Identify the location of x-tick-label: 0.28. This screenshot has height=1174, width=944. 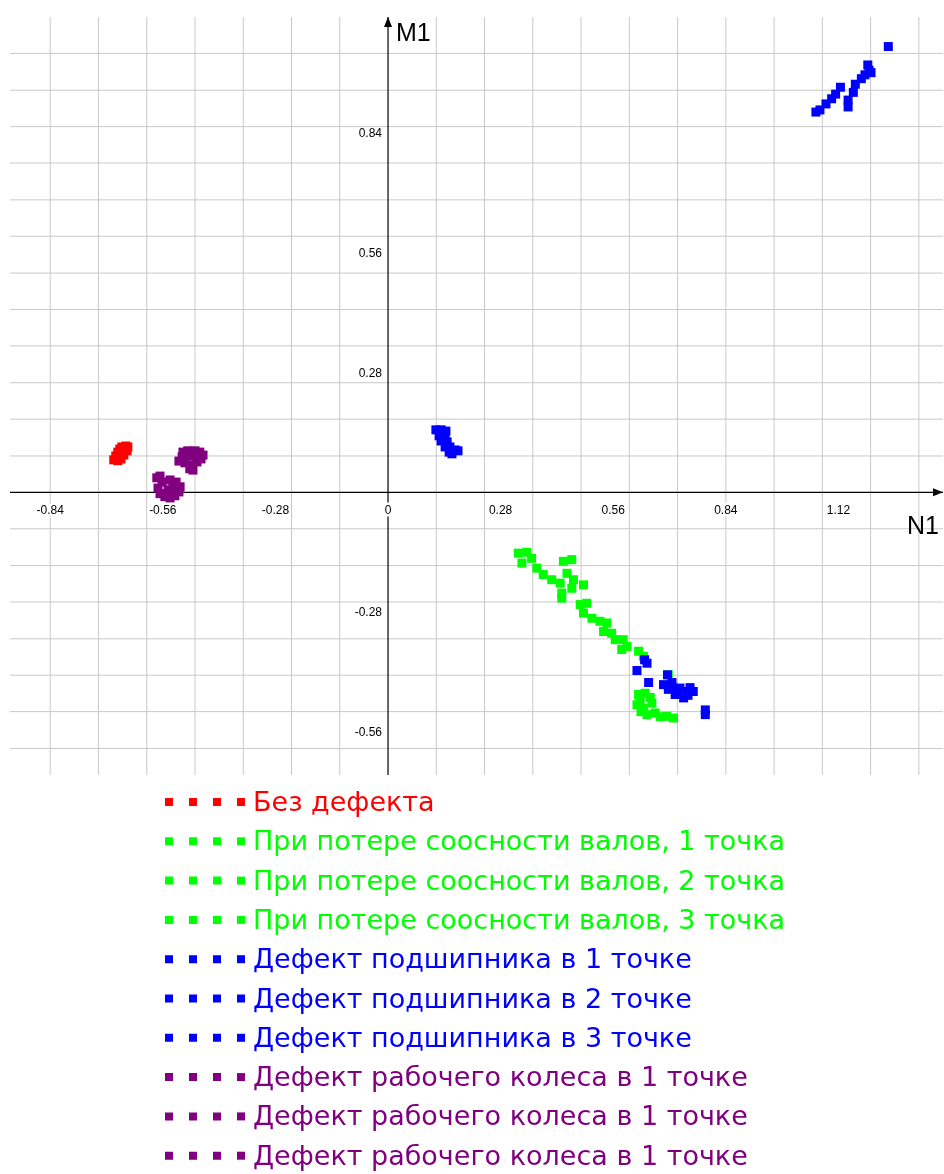
(500, 510).